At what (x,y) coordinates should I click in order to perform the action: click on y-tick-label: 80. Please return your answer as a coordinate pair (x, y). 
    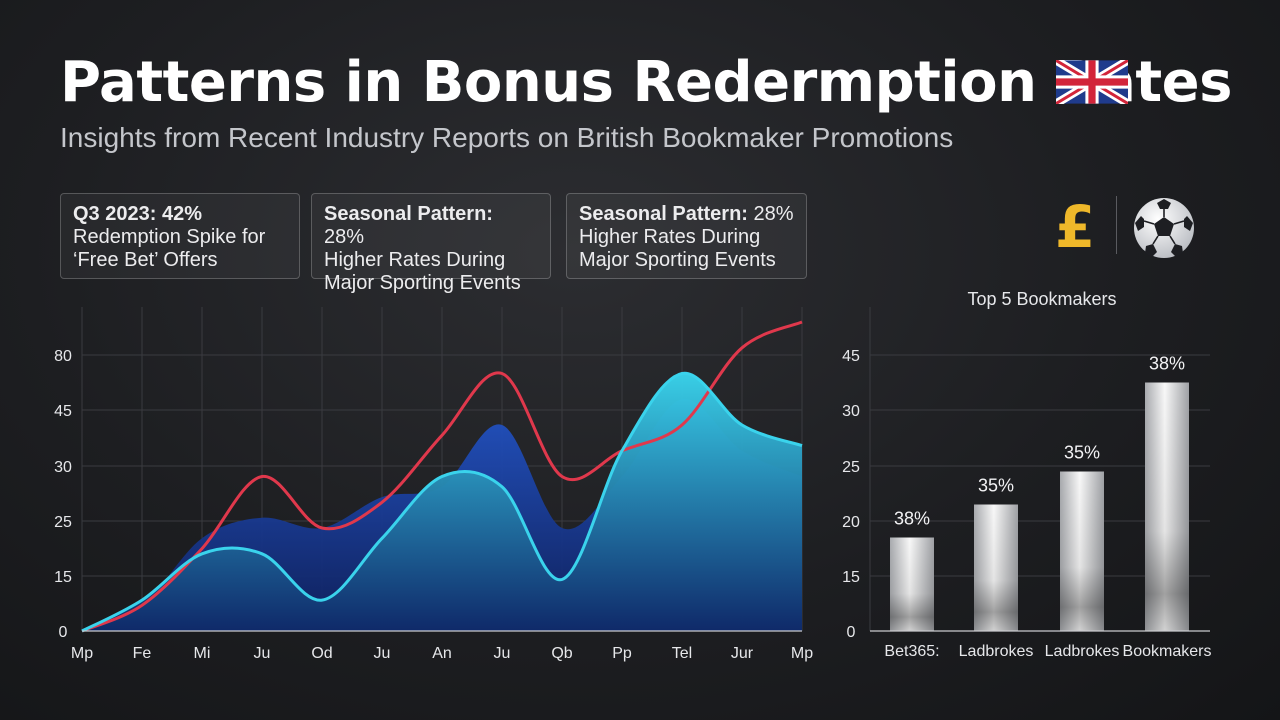
    Looking at the image, I should click on (63, 356).